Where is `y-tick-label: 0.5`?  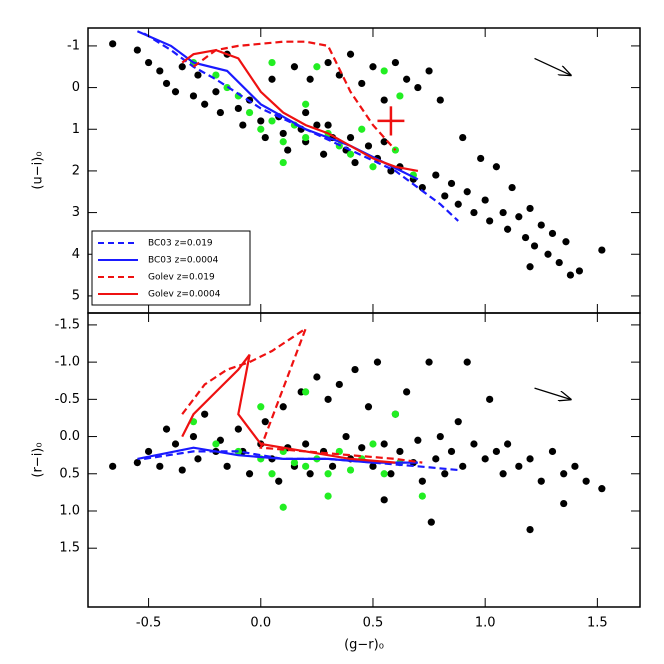 y-tick-label: 0.5 is located at coordinates (69, 473).